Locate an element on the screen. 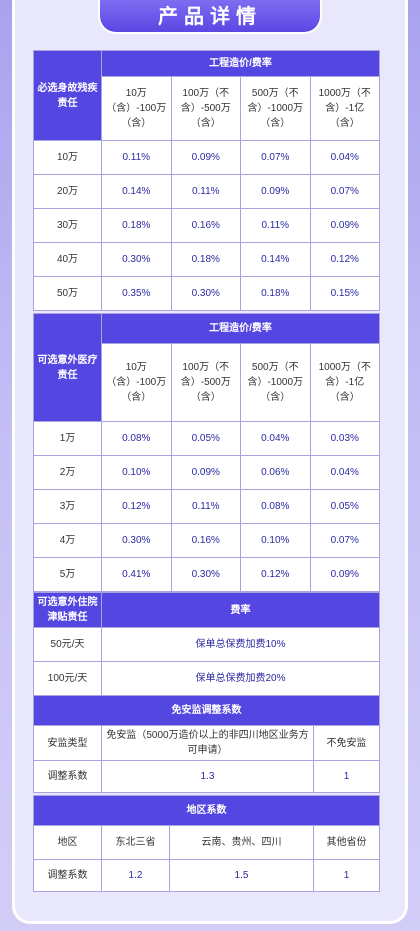 Image resolution: width=420 pixels, height=931 pixels. table-cell: 东北三省 is located at coordinates (135, 842).